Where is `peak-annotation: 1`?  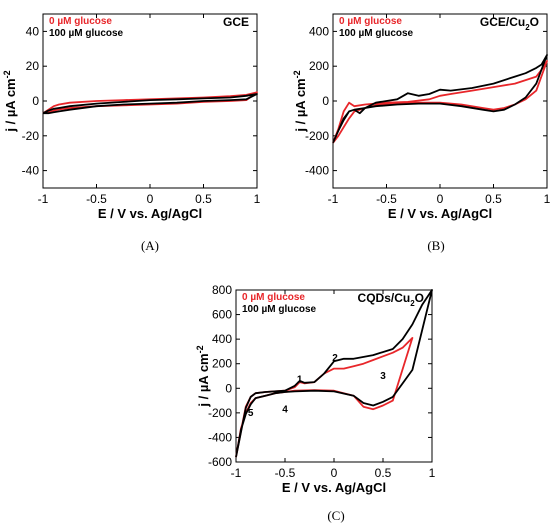
peak-annotation: 1 is located at coordinates (300, 379).